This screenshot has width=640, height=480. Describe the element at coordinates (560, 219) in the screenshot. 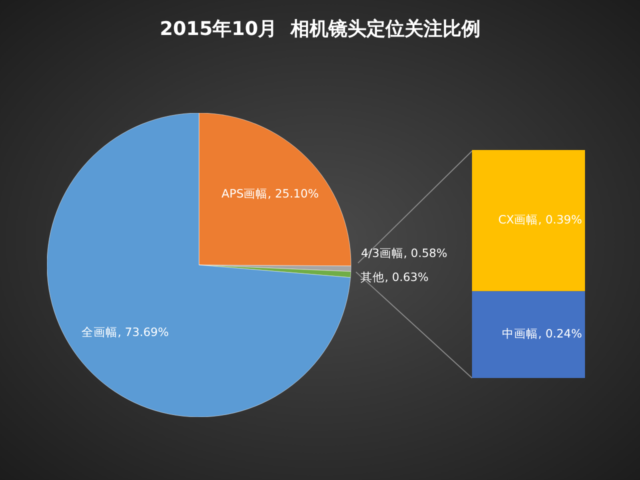

I see `data-label: , 0.39%` at that location.